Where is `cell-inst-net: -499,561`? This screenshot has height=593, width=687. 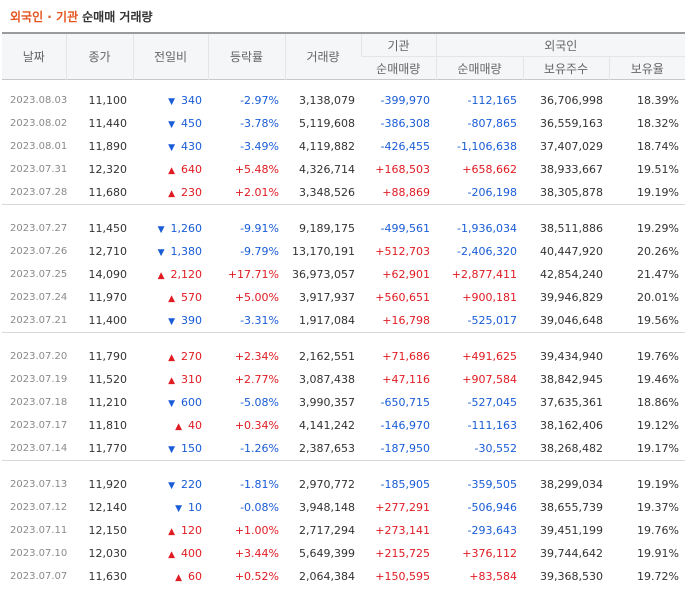 cell-inst-net: -499,561 is located at coordinates (405, 228).